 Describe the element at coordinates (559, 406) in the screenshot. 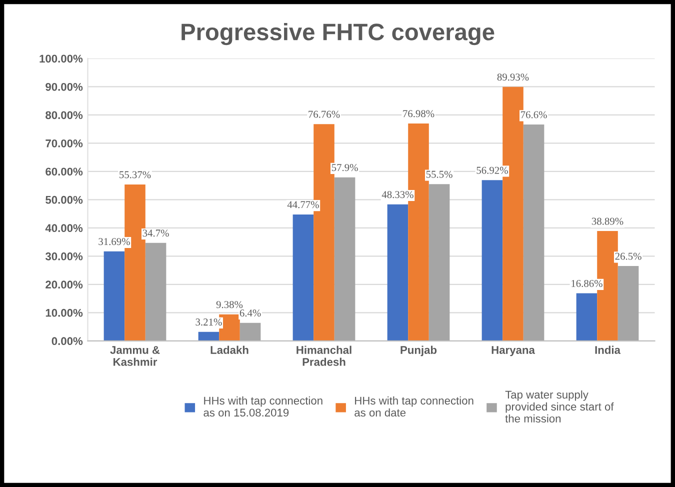

I see `legend-label: Tap water supply provided since start of the mission` at that location.